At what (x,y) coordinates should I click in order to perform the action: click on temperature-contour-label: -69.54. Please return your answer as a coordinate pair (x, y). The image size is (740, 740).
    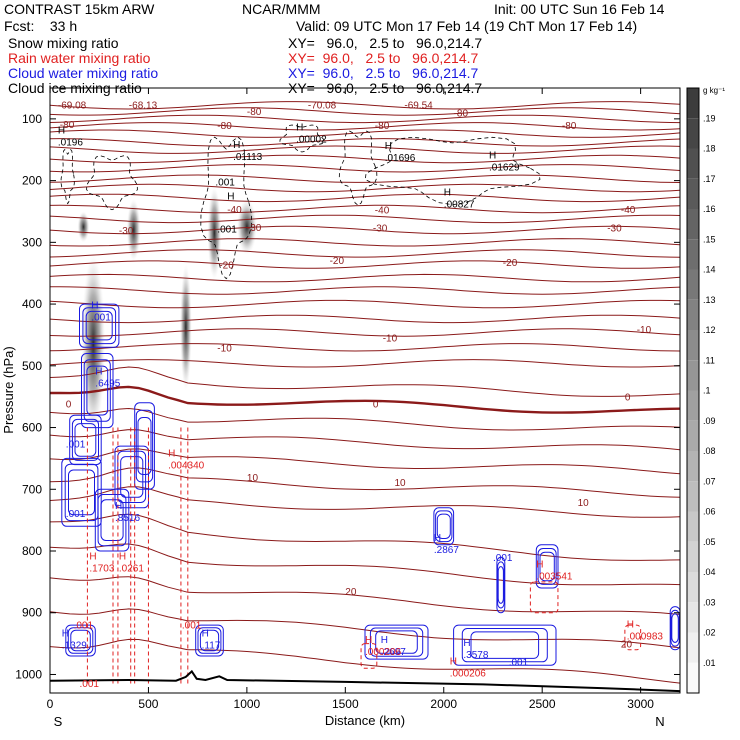
    Looking at the image, I should click on (418, 106).